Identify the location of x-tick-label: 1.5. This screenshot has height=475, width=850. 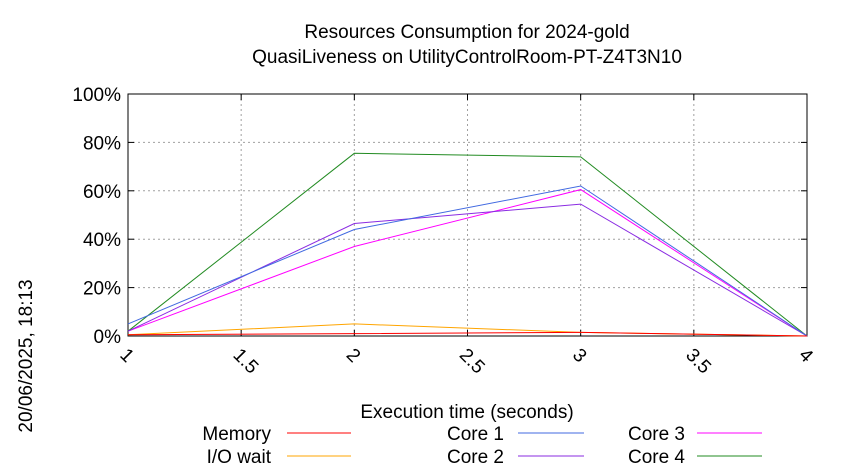
(246, 362).